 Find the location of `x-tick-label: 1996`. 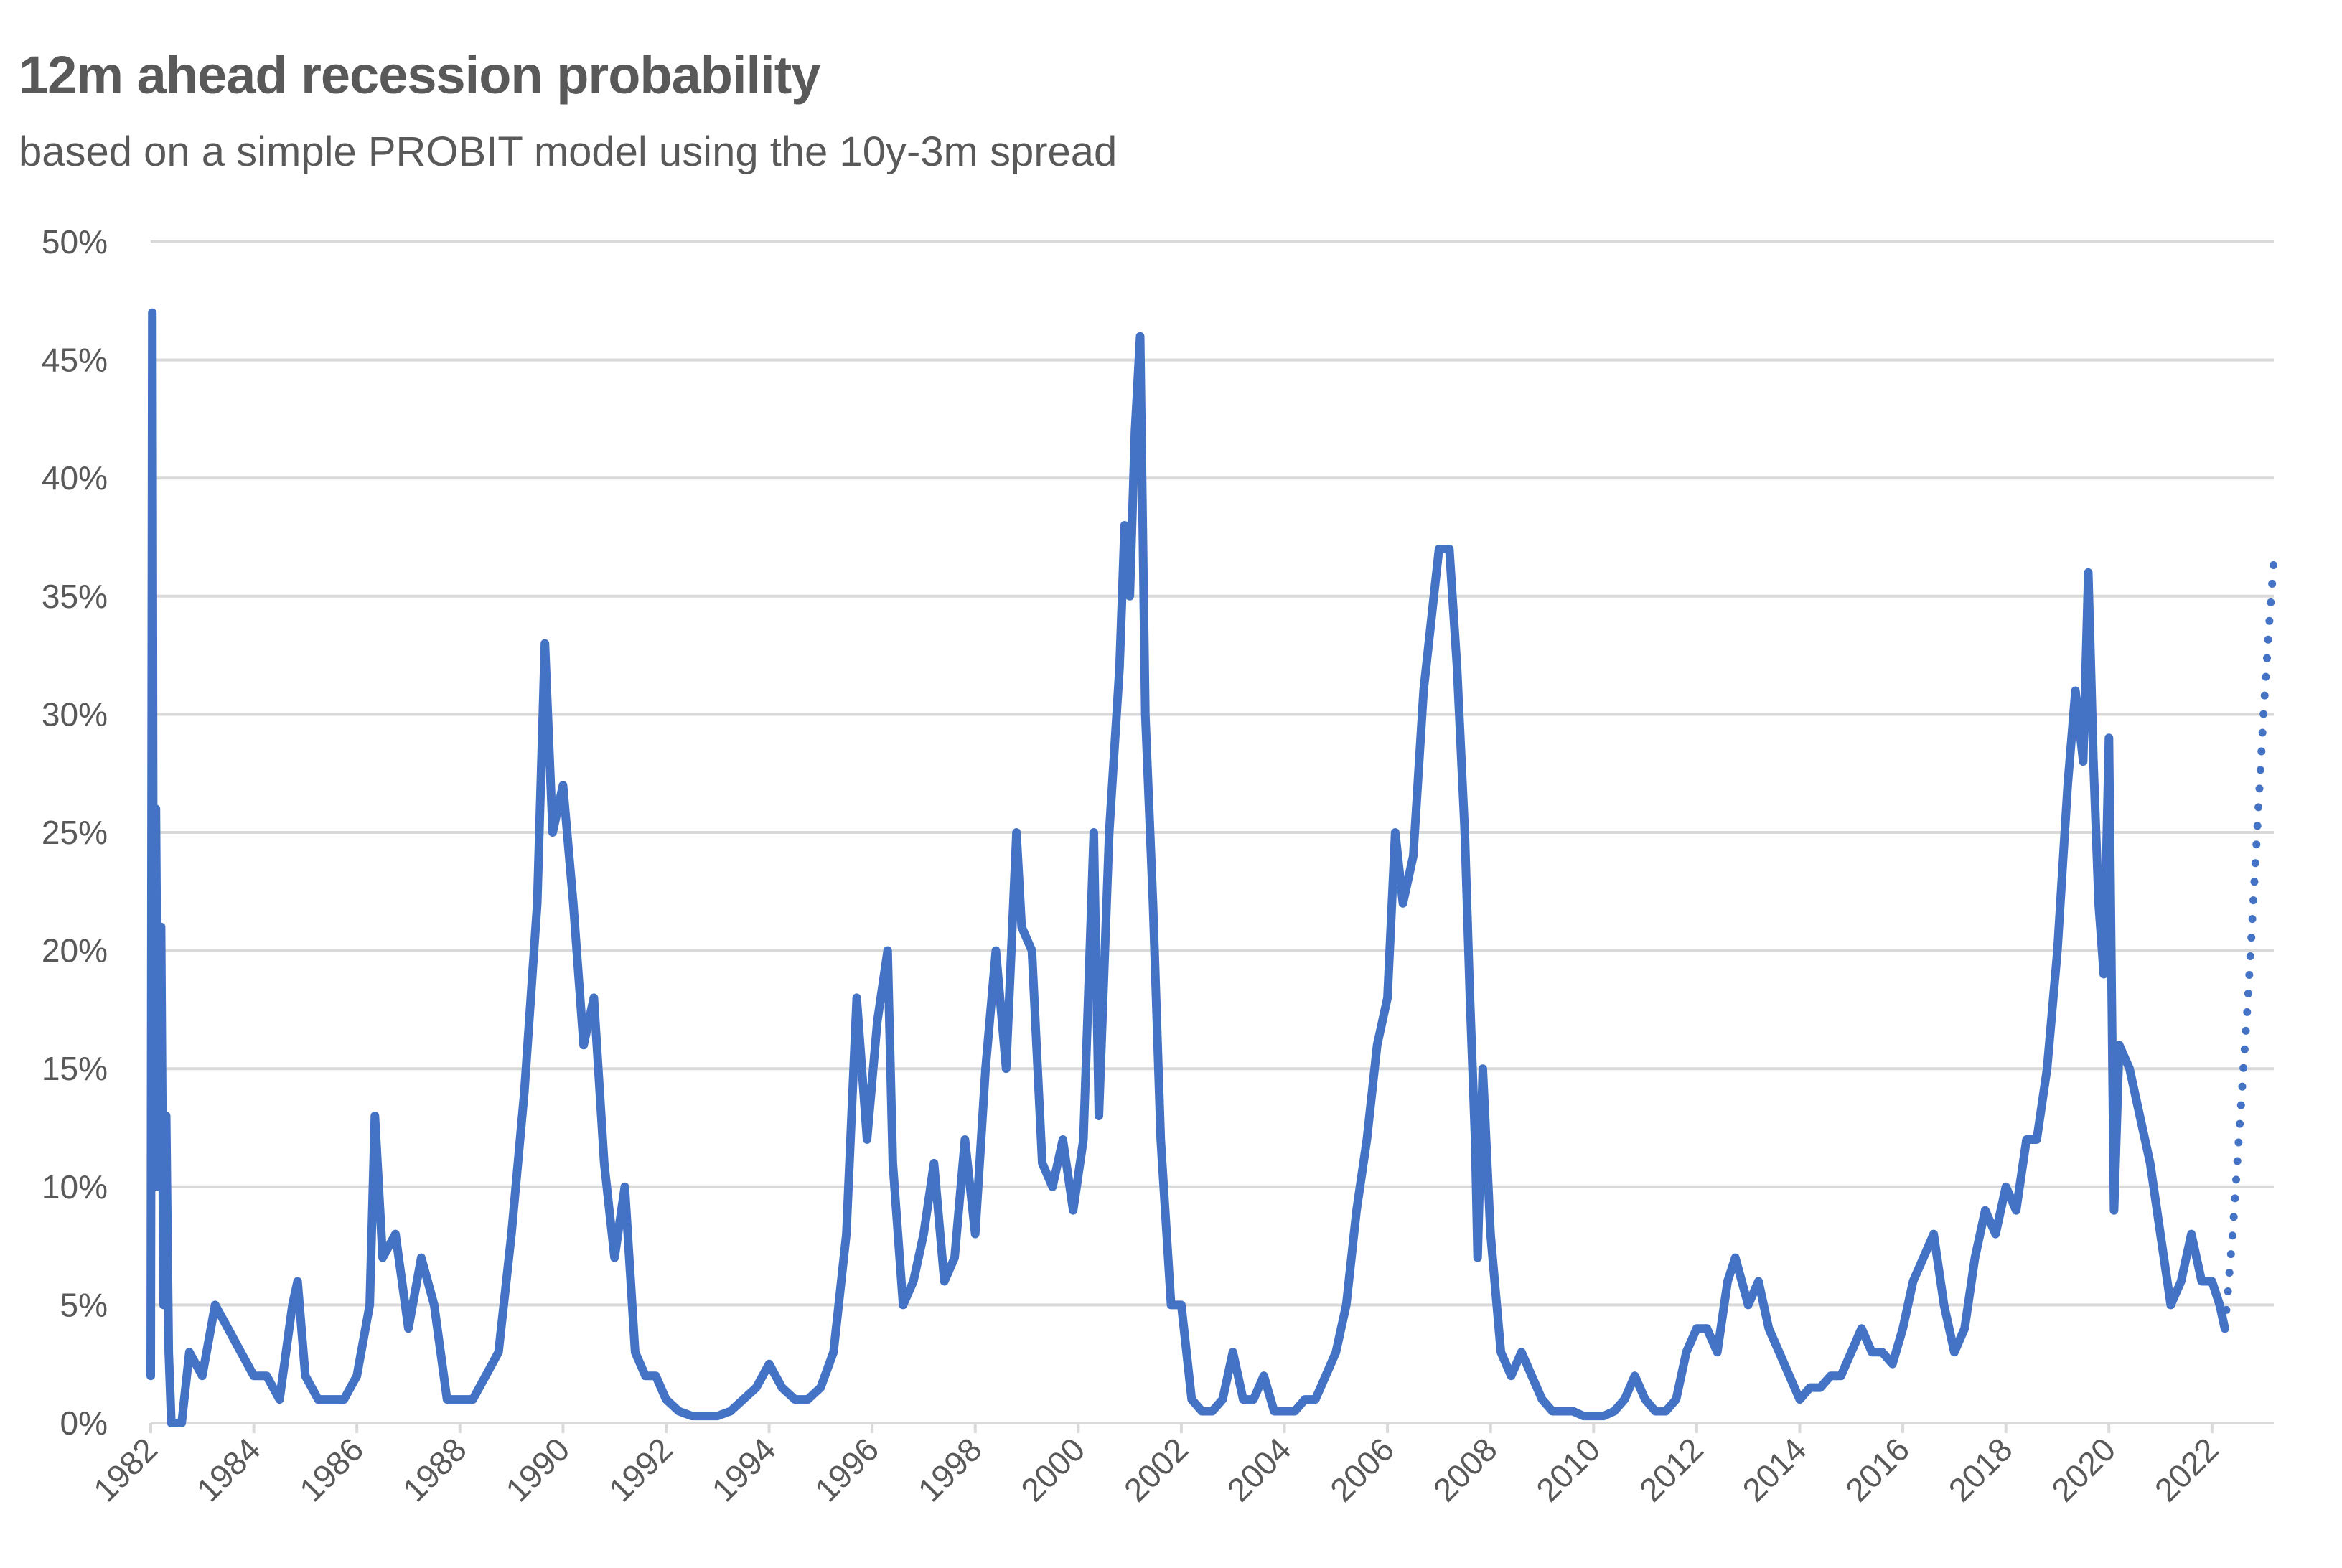

x-tick-label: 1996 is located at coordinates (847, 1469).